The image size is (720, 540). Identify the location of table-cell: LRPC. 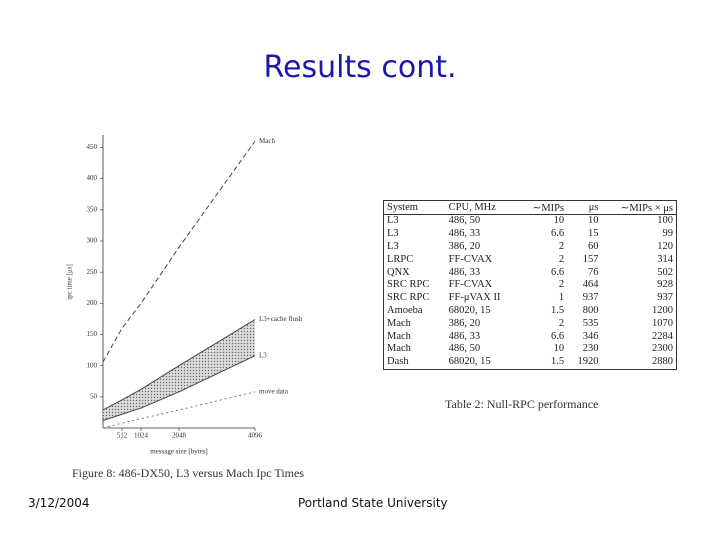
(400, 259).